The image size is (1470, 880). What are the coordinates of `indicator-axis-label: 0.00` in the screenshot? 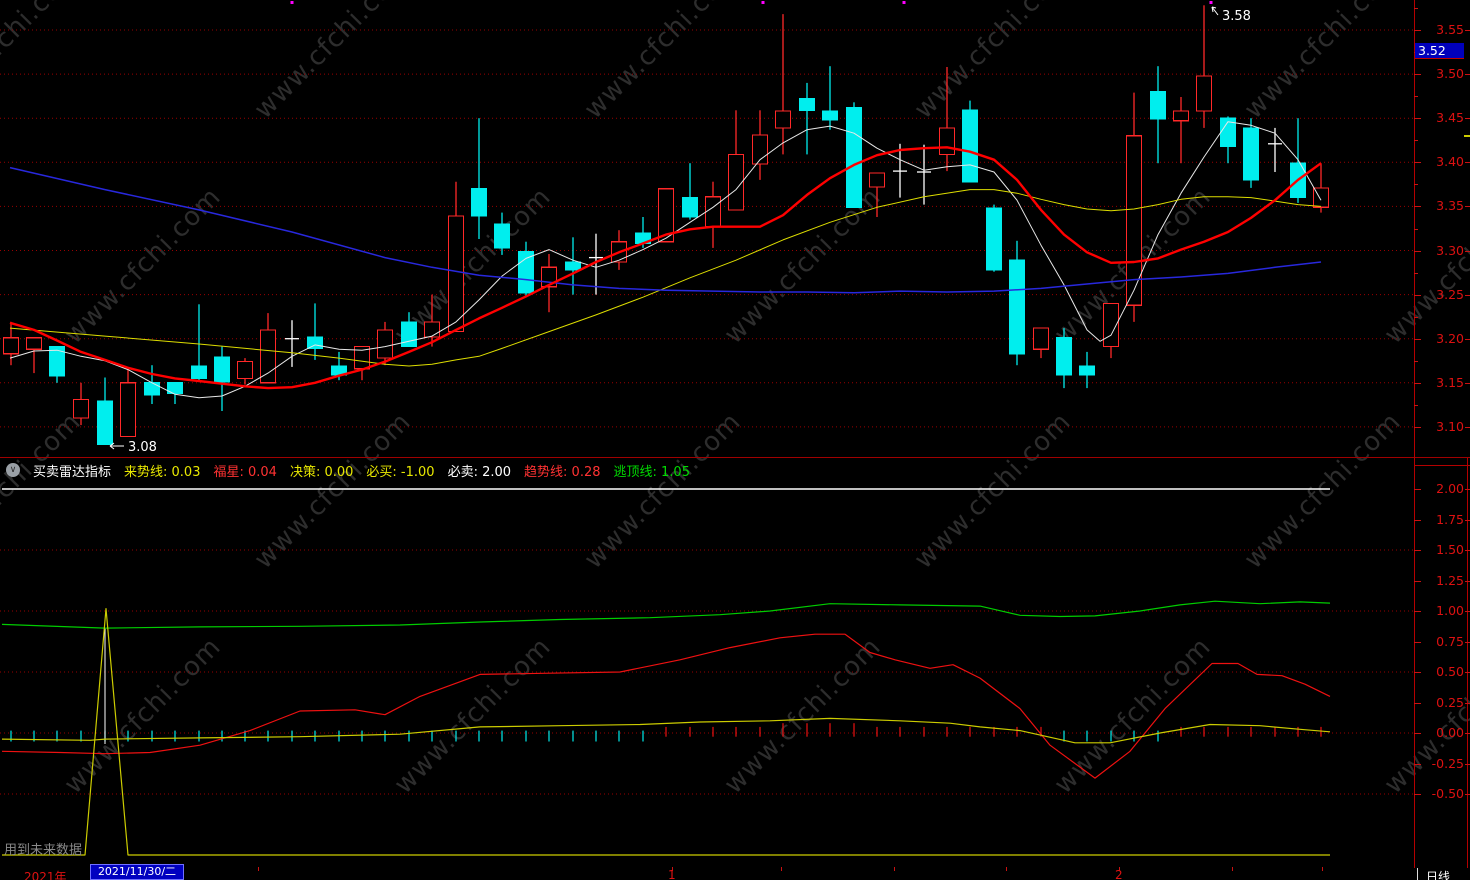 It's located at (1450, 732).